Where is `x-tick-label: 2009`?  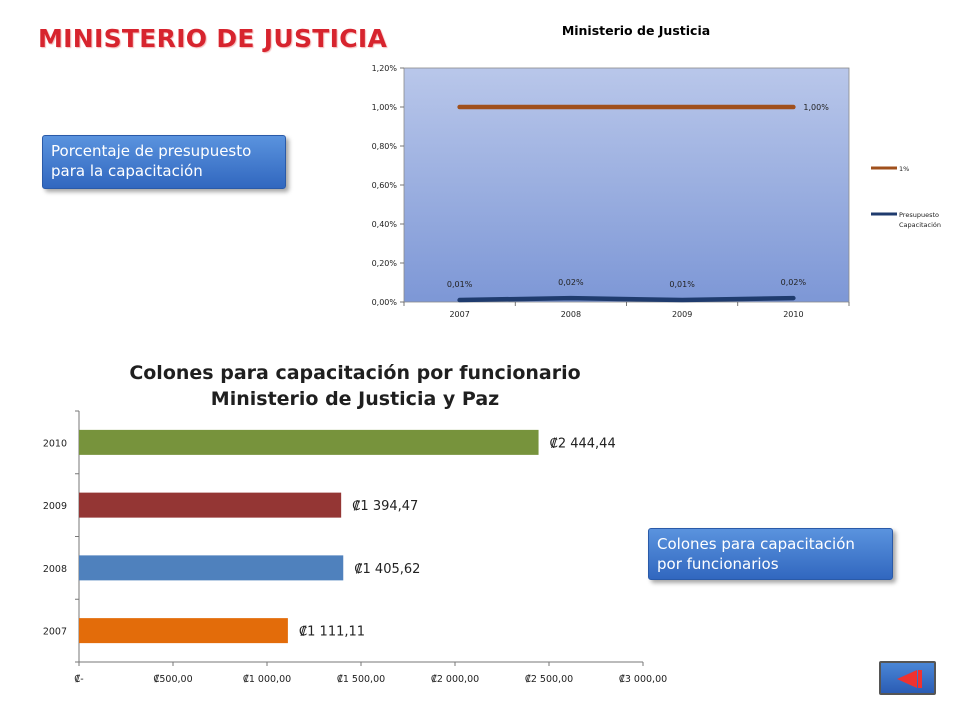
x-tick-label: 2009 is located at coordinates (682, 314).